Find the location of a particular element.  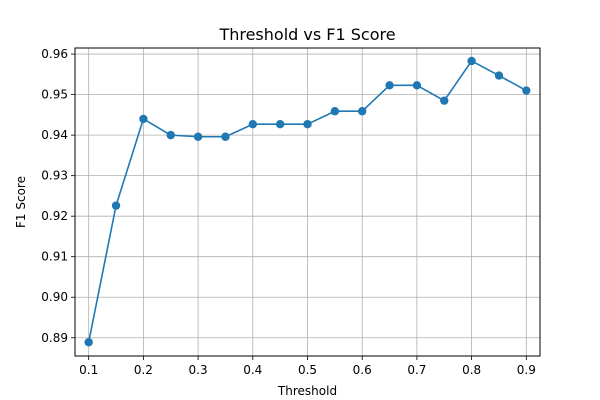

x-tick-label: 0.1 is located at coordinates (88, 370).